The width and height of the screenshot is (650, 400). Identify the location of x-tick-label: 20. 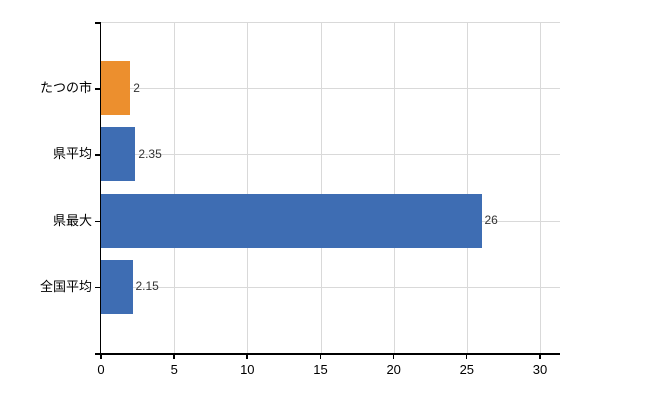
(393, 369).